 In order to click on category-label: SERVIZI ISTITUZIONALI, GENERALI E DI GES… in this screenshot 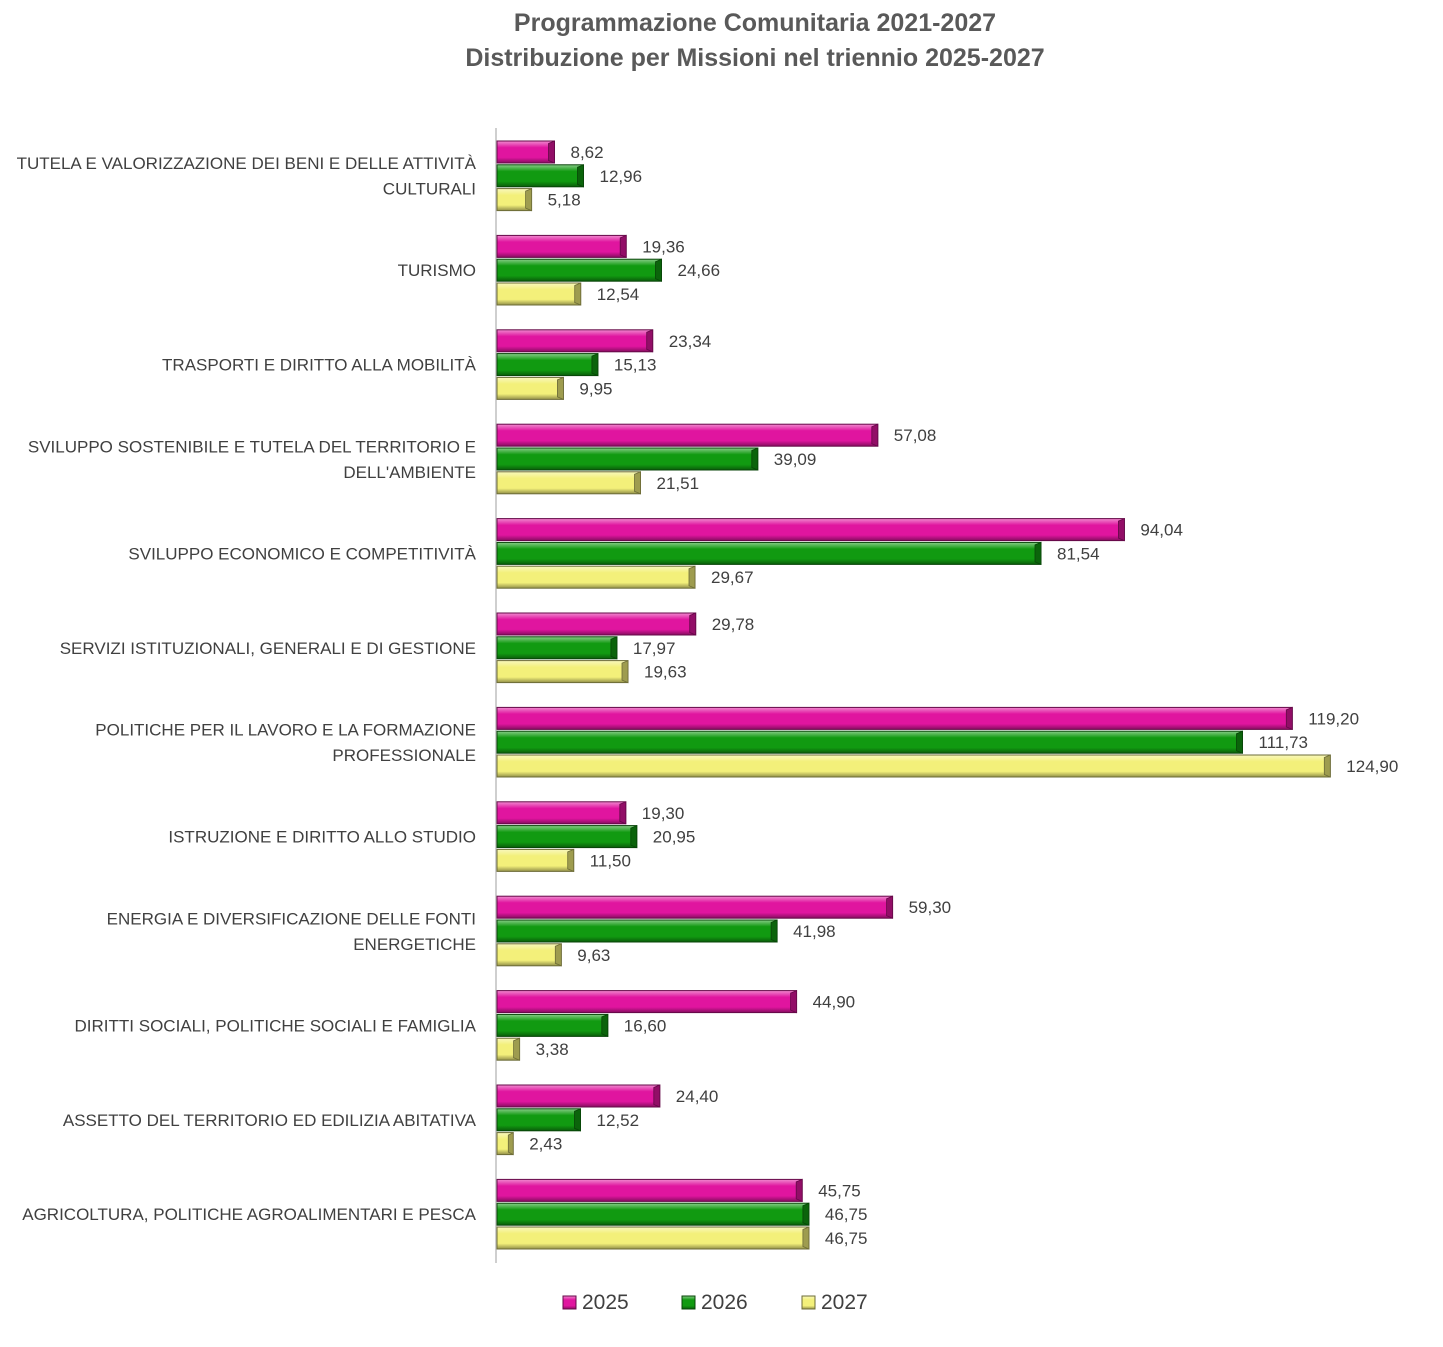, I will do `click(268, 648)`.